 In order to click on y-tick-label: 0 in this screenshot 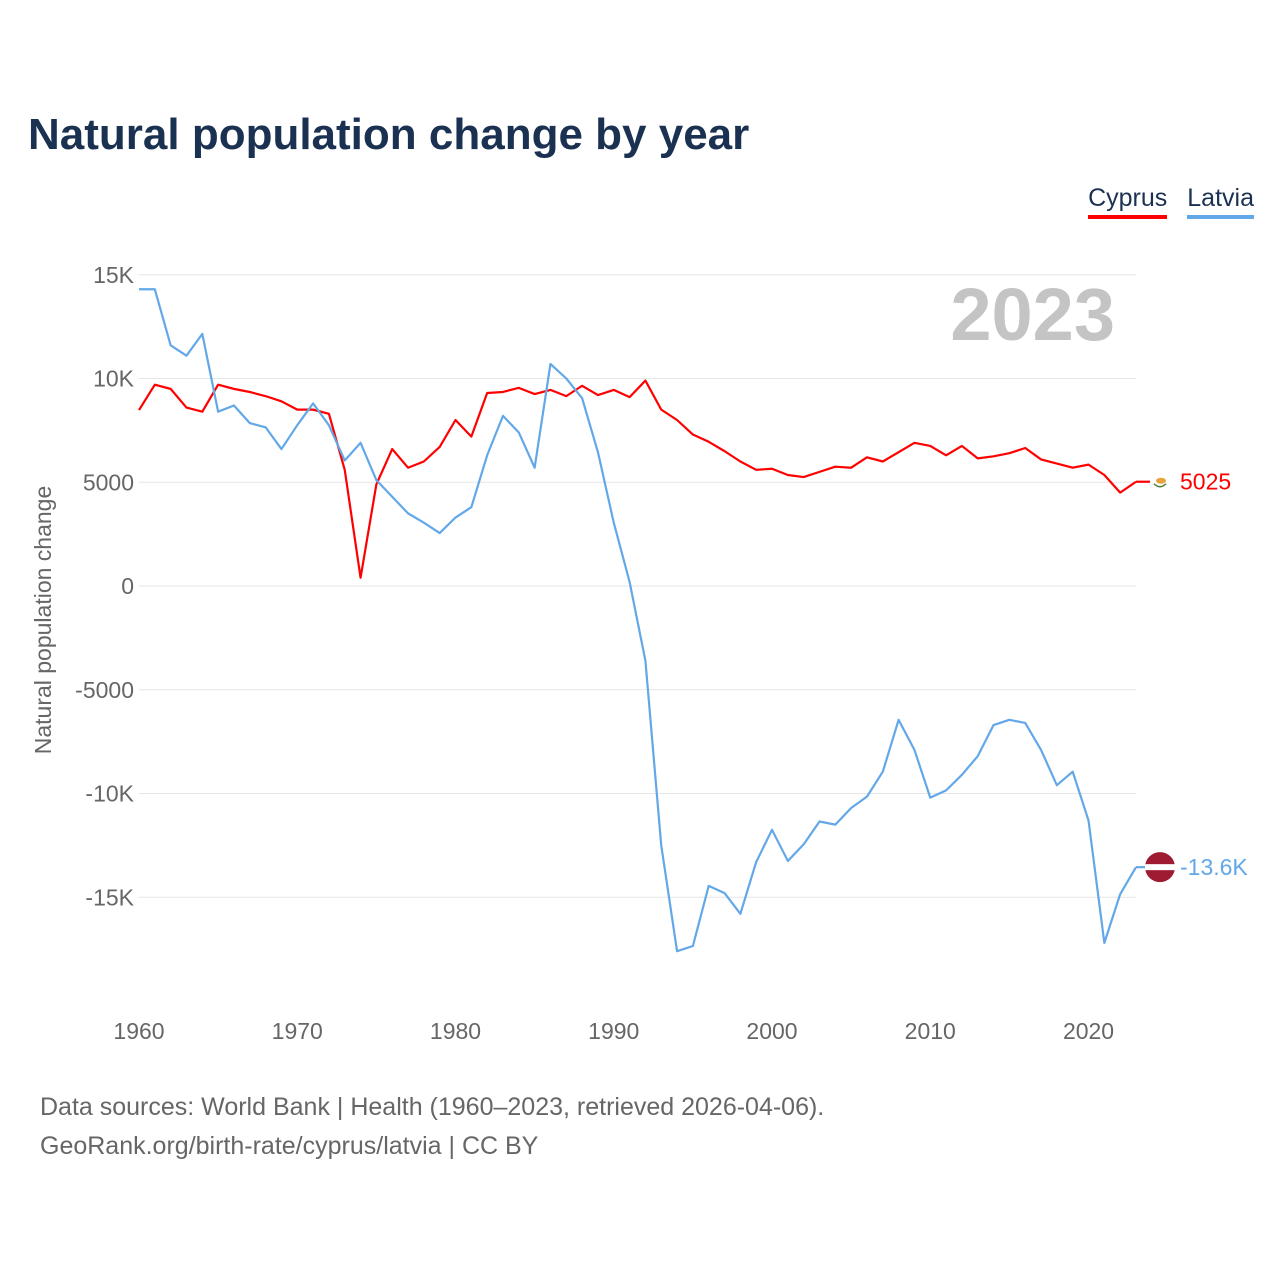, I will do `click(127, 586)`.